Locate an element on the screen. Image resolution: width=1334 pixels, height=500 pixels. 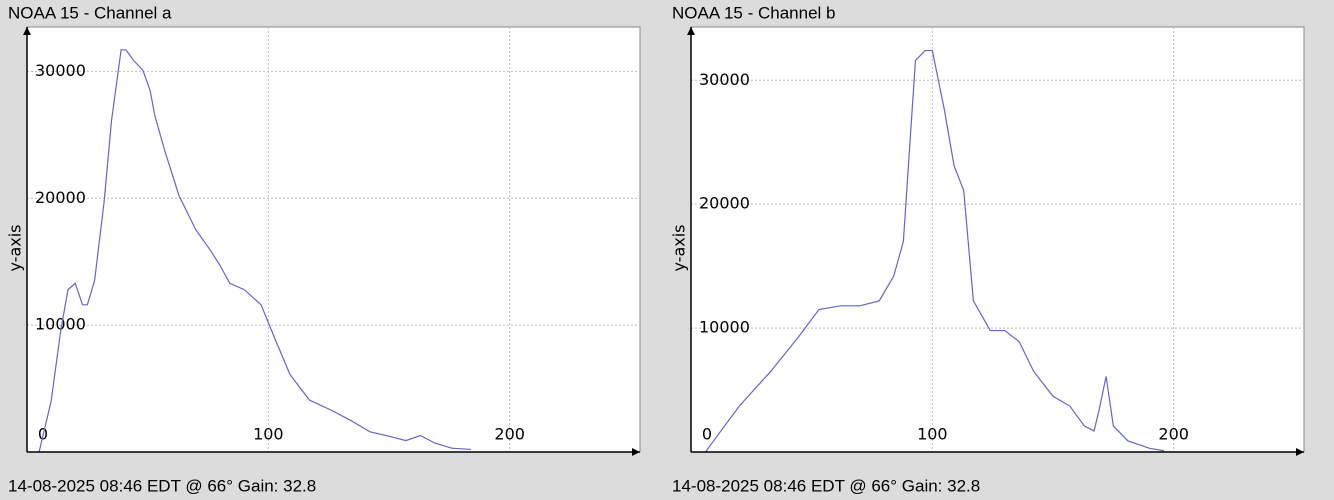
chart-title: NOAA 15 - Channel b is located at coordinates (753, 12).